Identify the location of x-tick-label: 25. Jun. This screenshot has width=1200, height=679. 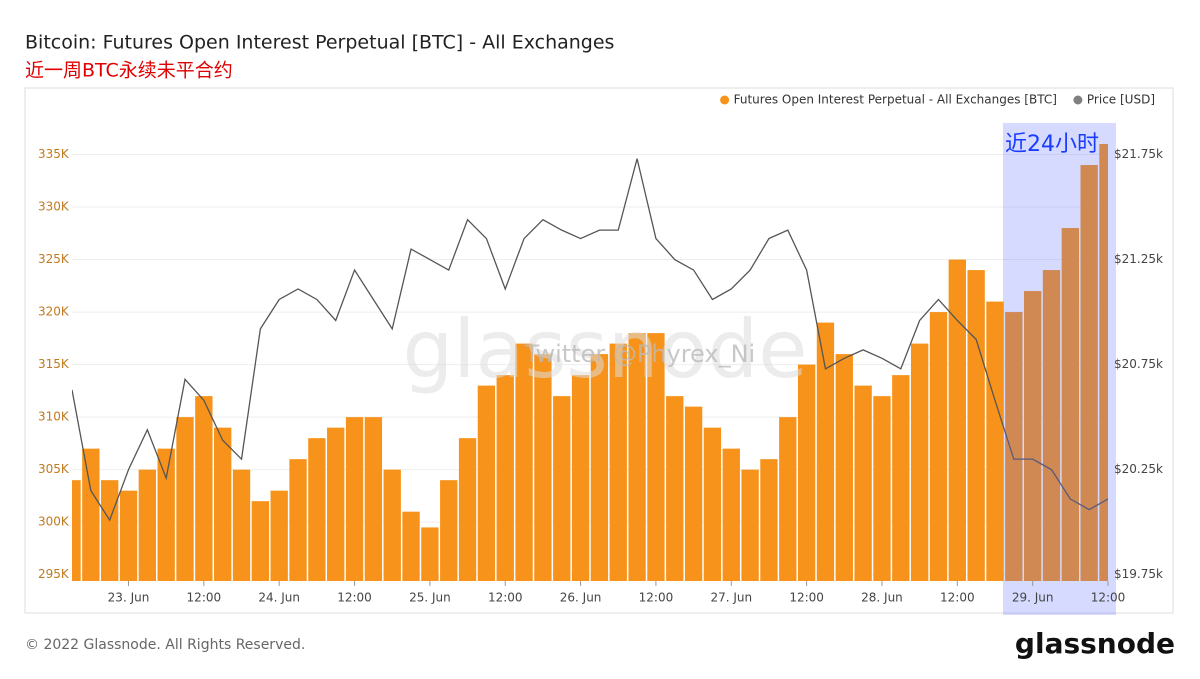
(430, 598).